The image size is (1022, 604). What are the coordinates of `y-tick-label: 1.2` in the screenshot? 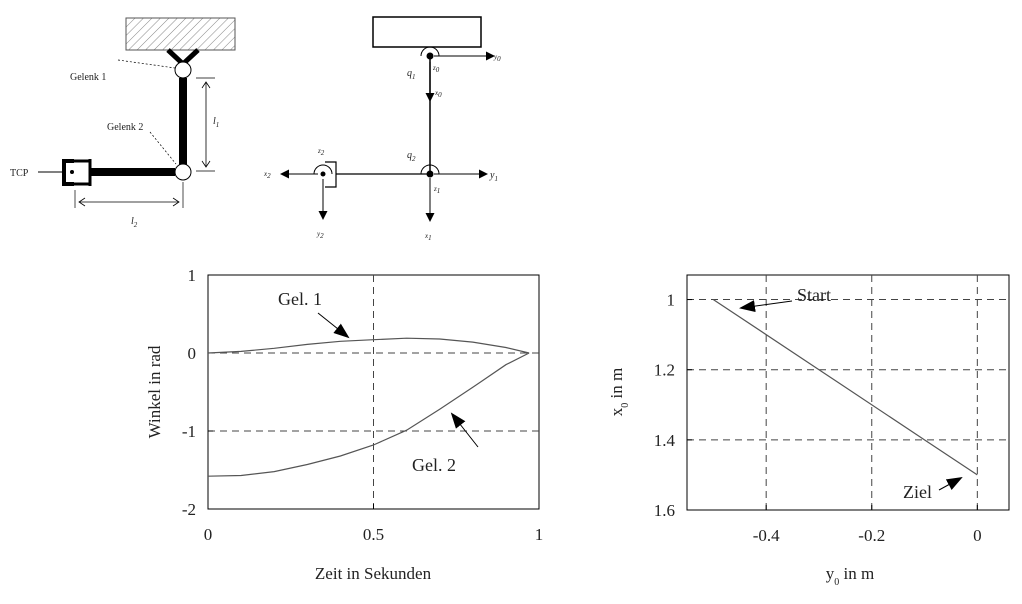 It's located at (664, 370).